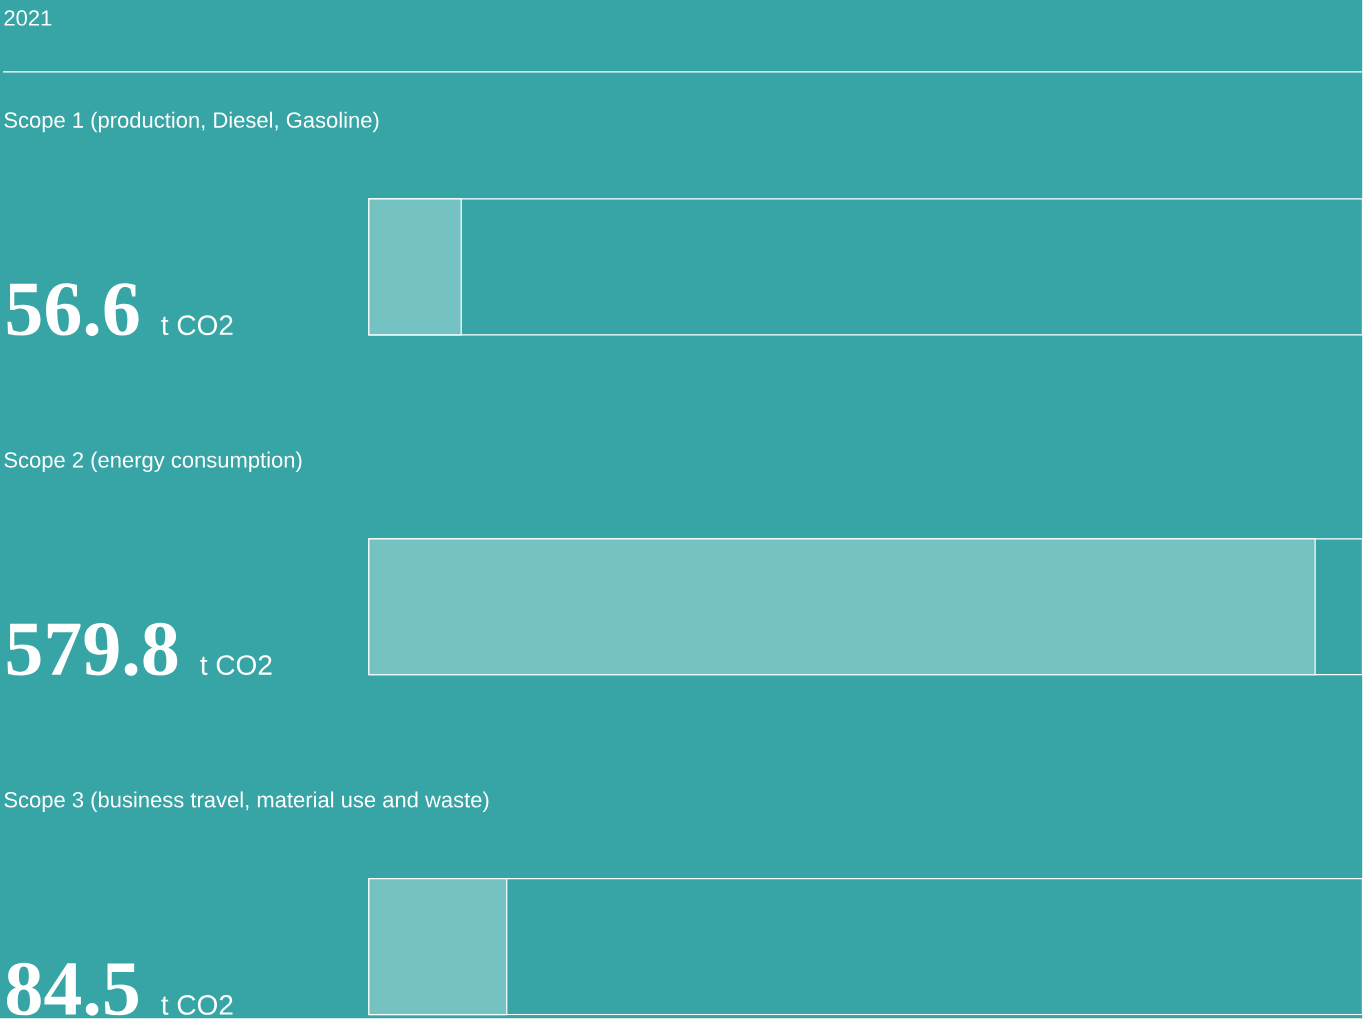 Image resolution: width=1363 pixels, height=1019 pixels. What do you see at coordinates (72, 989) in the screenshot?
I see `data-label: 84.5` at bounding box center [72, 989].